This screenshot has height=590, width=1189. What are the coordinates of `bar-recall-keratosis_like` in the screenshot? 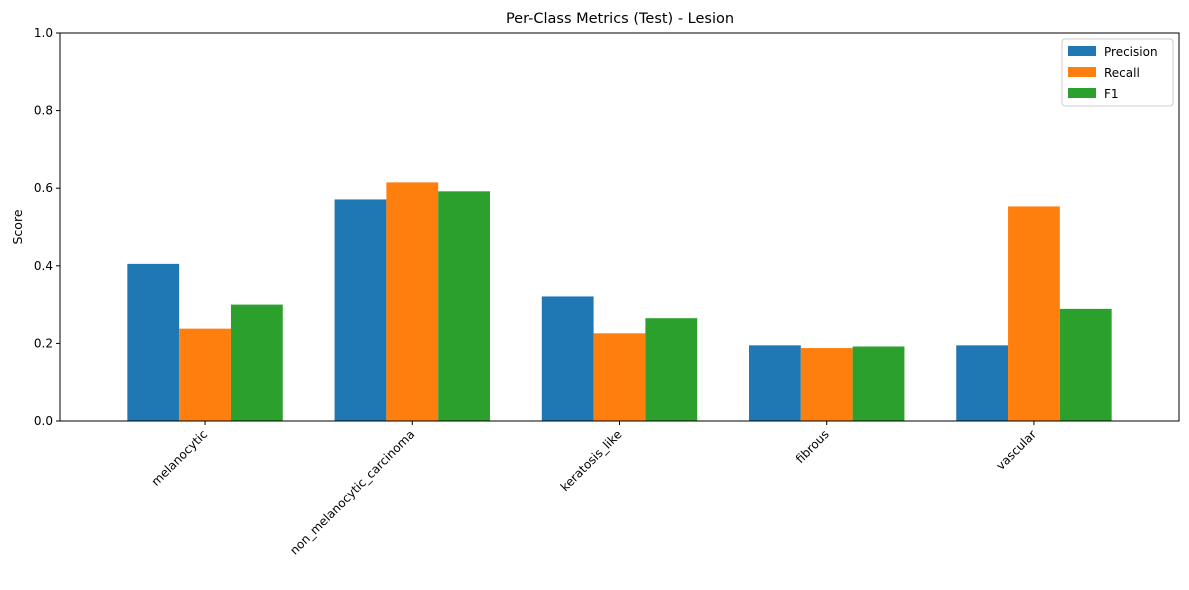 It's located at (619, 377).